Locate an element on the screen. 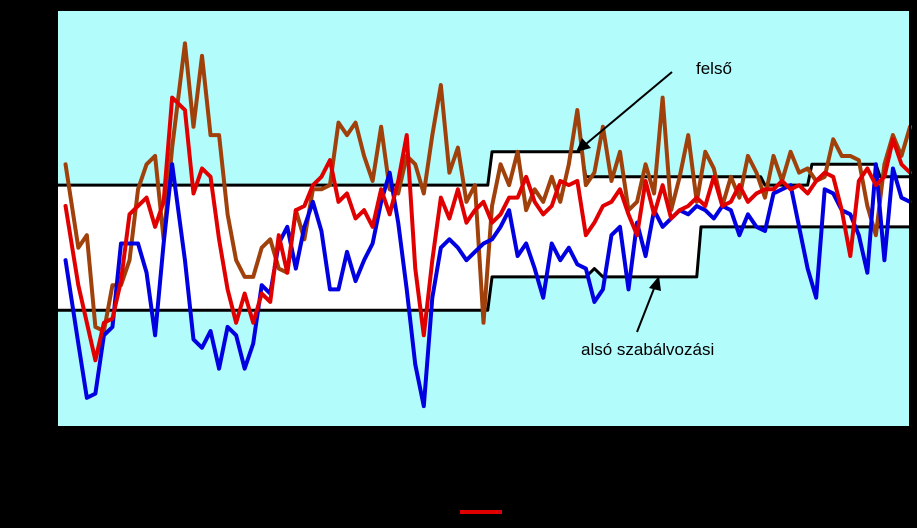 The height and width of the screenshot is (528, 917). annotation-upper-arrow is located at coordinates (629, 108).